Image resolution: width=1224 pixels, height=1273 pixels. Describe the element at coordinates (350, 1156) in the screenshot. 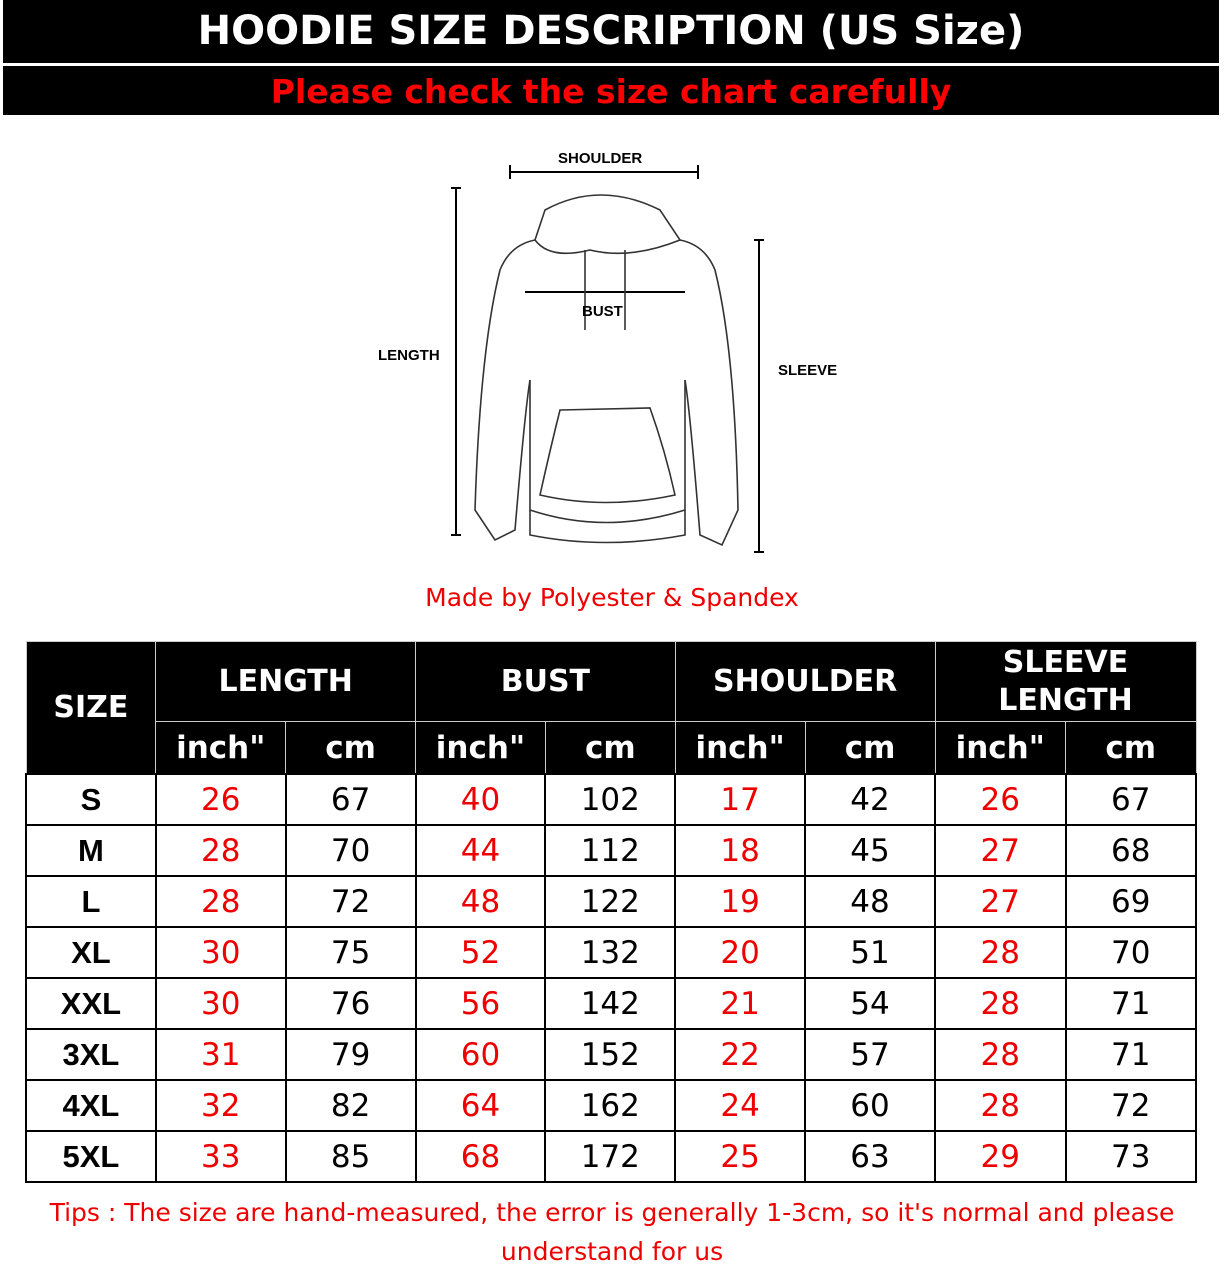

I see `cm-cell: 85` at that location.